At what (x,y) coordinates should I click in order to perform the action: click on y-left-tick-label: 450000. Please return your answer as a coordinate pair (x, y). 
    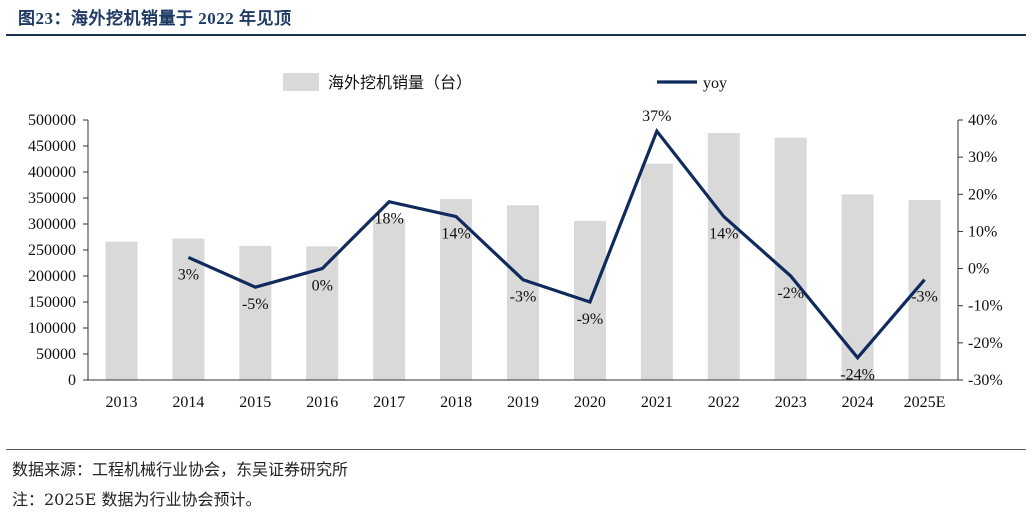
    Looking at the image, I should click on (52, 146).